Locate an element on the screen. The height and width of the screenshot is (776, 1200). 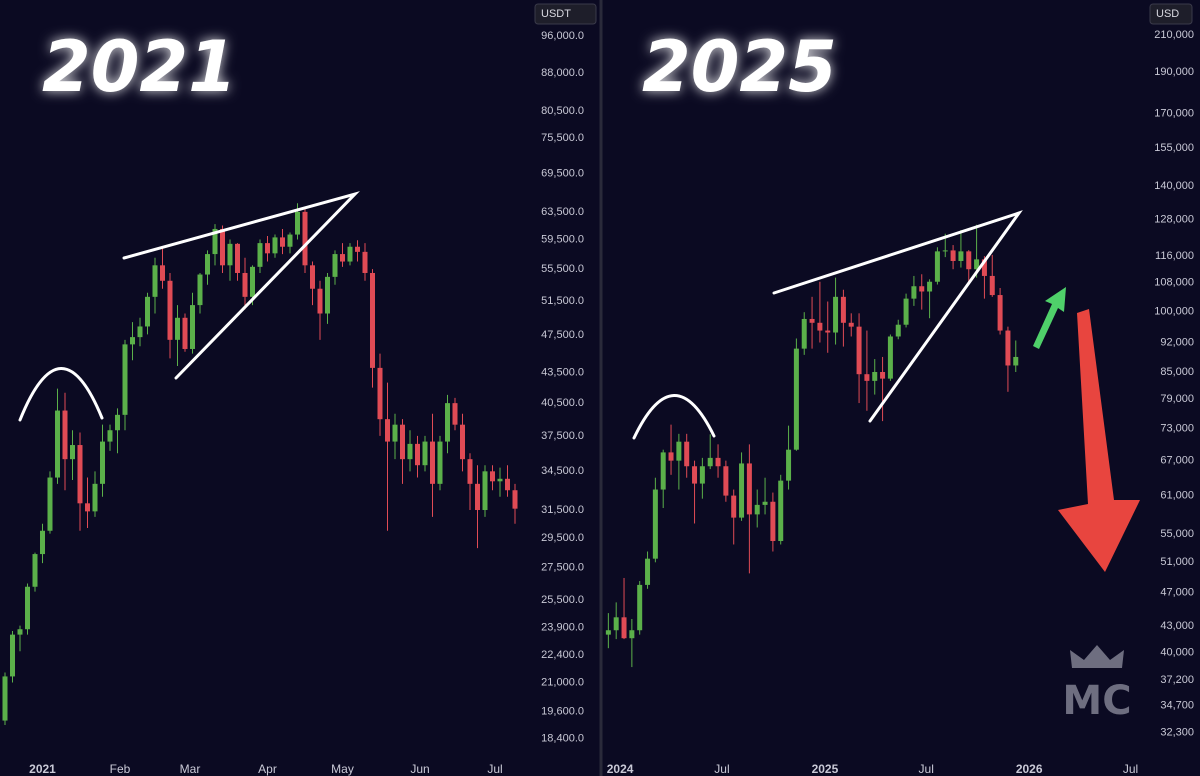
currency-box is located at coordinates (565, 14).